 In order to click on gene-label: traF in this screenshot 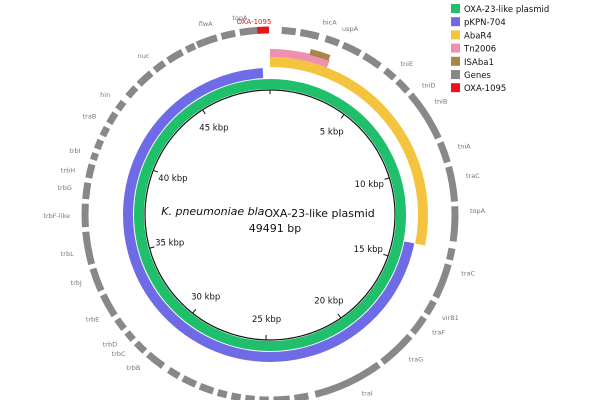, I will do `click(438, 333)`.